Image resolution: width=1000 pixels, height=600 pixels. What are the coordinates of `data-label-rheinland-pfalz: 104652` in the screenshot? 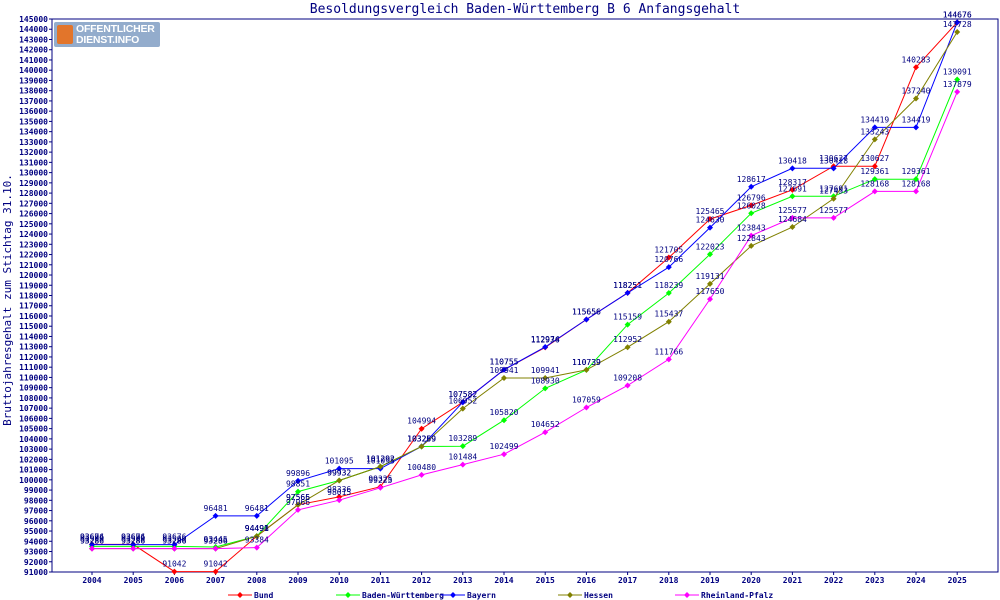 It's located at (545, 424).